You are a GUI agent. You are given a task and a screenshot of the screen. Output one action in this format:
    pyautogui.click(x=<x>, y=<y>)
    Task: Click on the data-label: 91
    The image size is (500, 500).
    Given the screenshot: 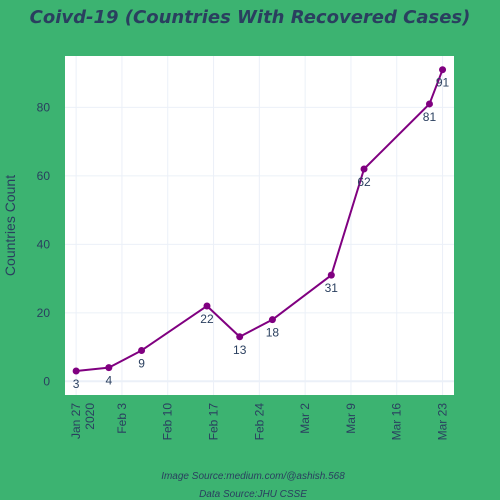 What is the action you would take?
    pyautogui.click(x=443, y=83)
    